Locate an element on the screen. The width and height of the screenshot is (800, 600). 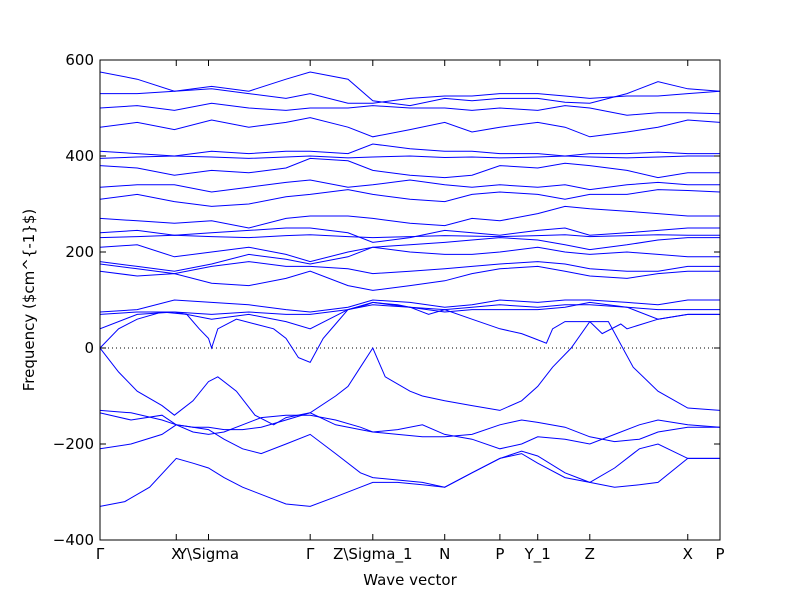
y-tick-label: 600 is located at coordinates (79, 60).